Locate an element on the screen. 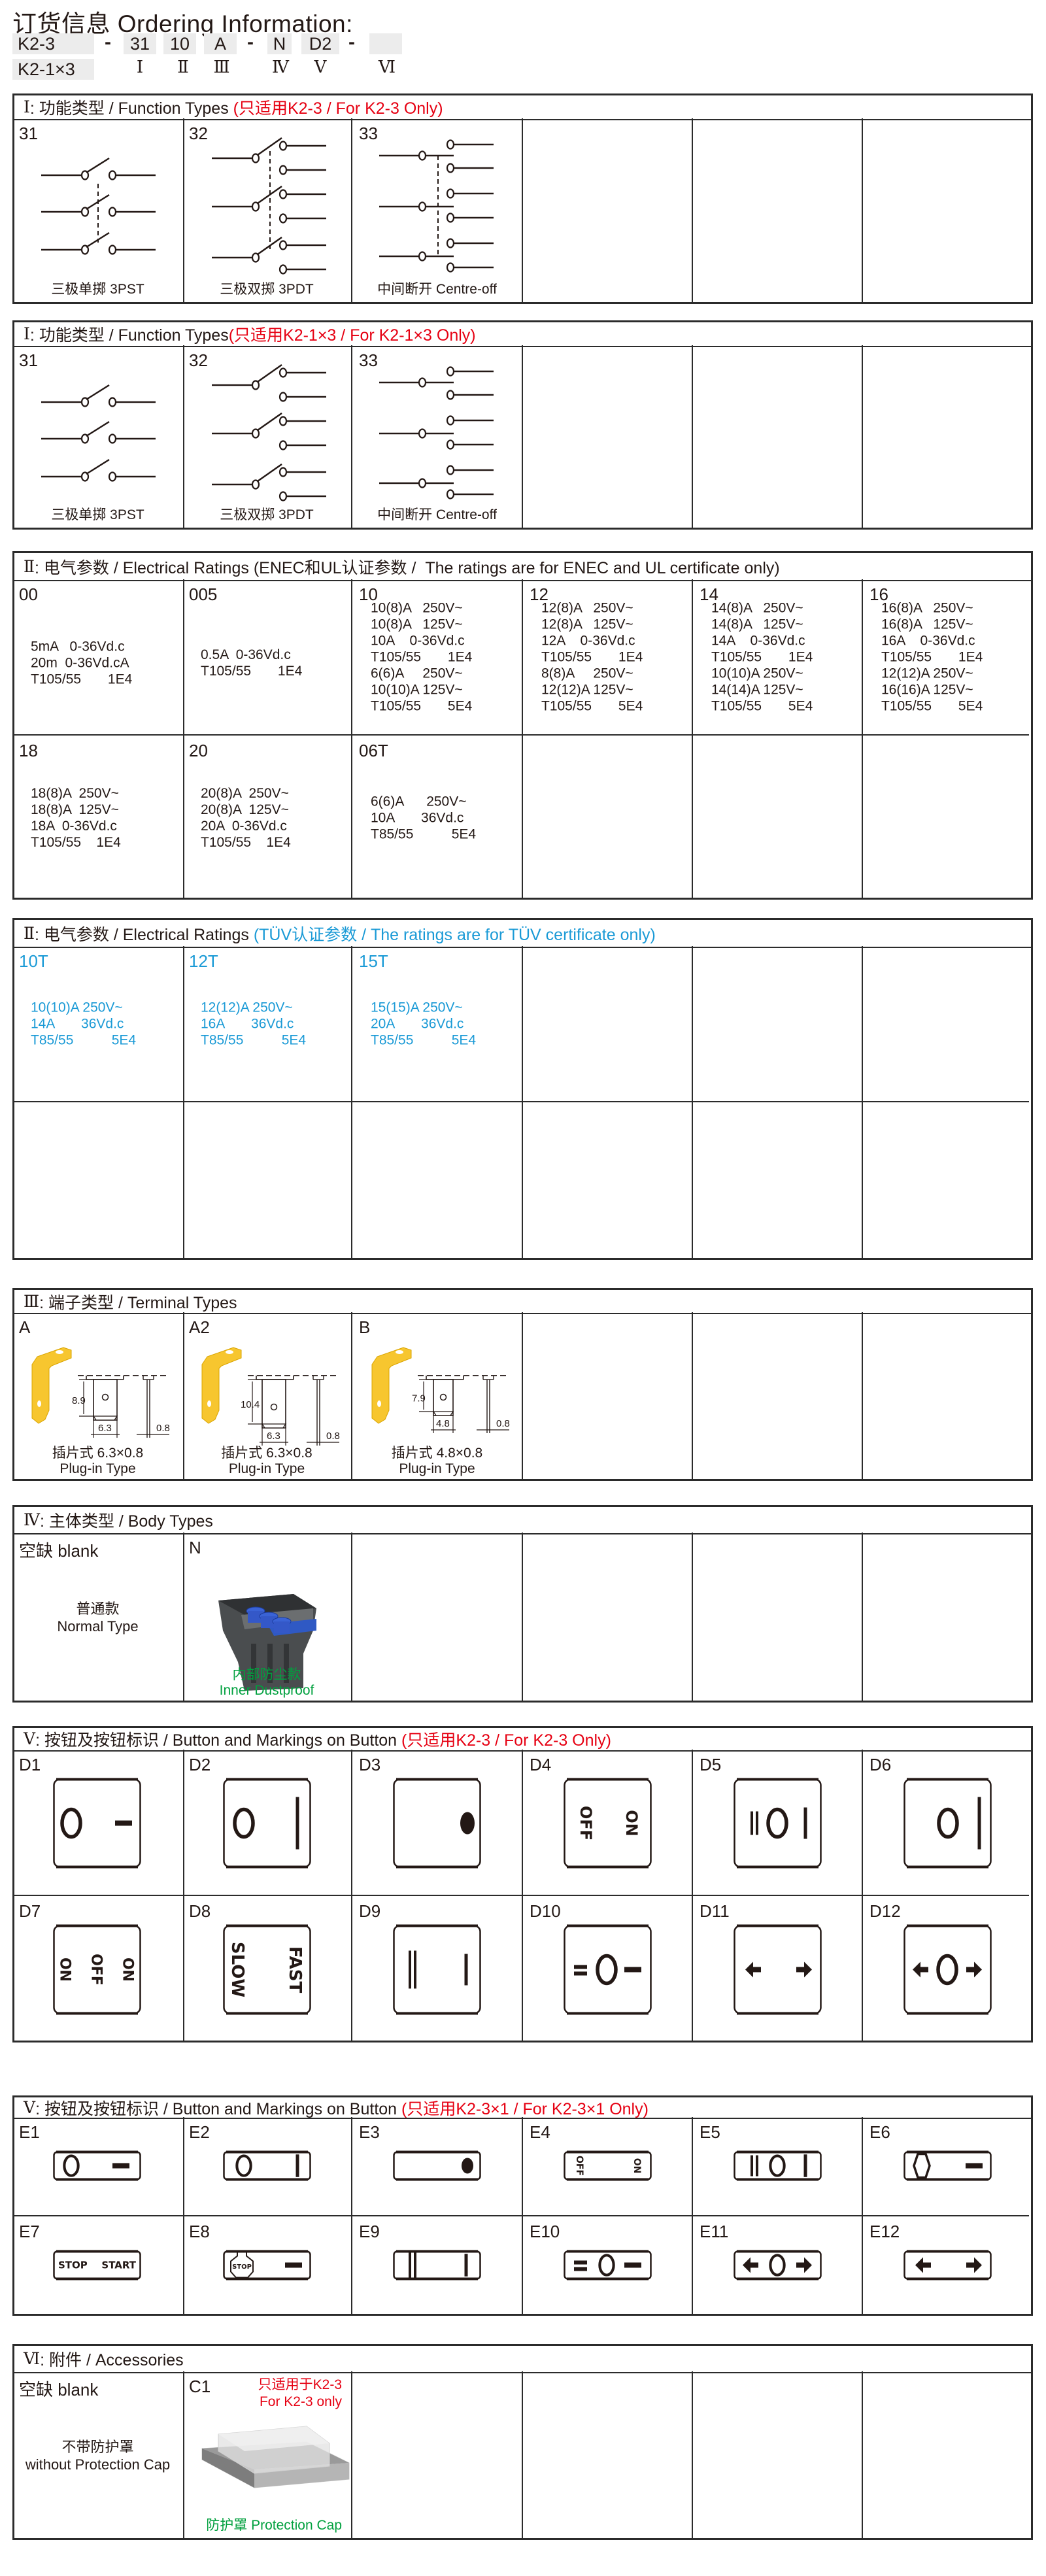  rocker-button-icon: OFF ON is located at coordinates (608, 2165).